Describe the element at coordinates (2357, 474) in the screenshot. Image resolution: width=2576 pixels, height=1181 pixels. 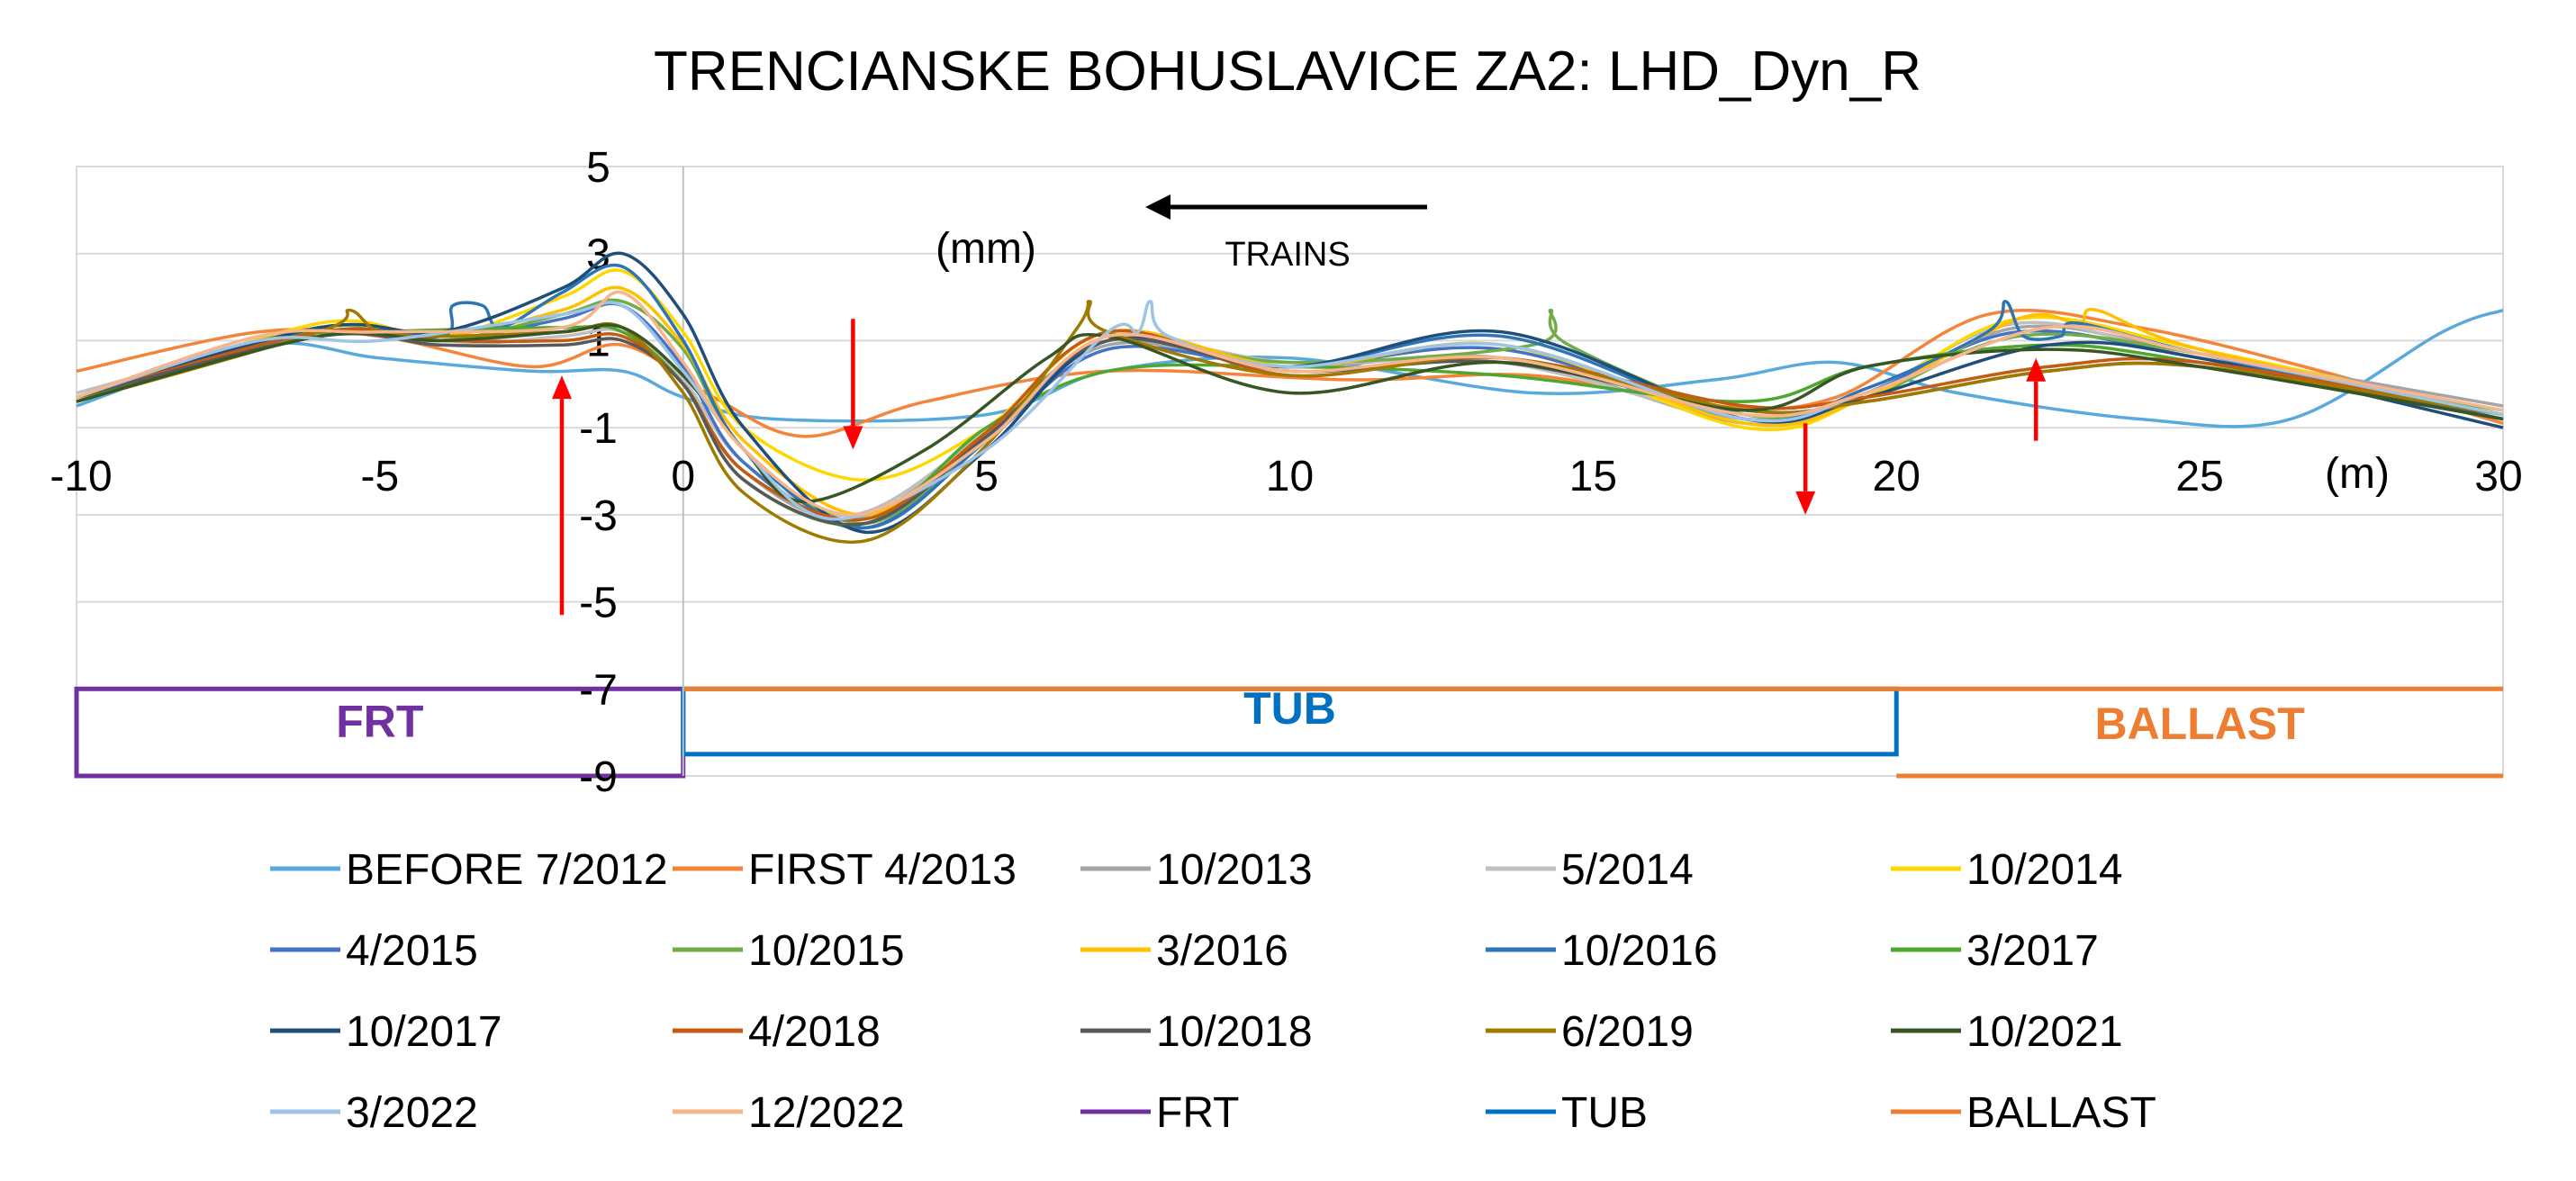
I see `x-axis-label: (m)` at that location.